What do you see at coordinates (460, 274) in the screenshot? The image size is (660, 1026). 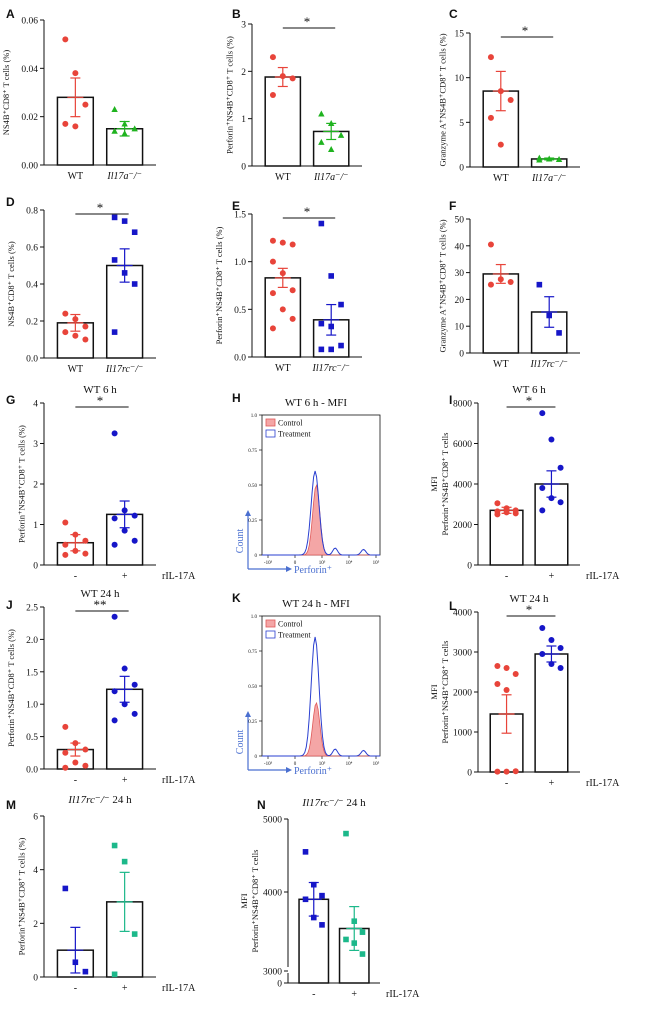 I see `y-tick-label: 30` at bounding box center [460, 274].